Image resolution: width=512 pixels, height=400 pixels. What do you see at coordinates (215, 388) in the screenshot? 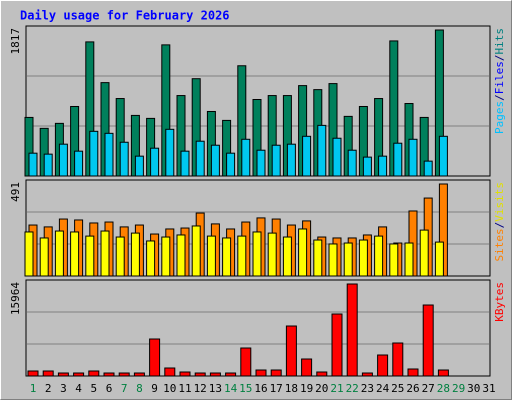
I see `x-tick-label: 13` at bounding box center [215, 388].